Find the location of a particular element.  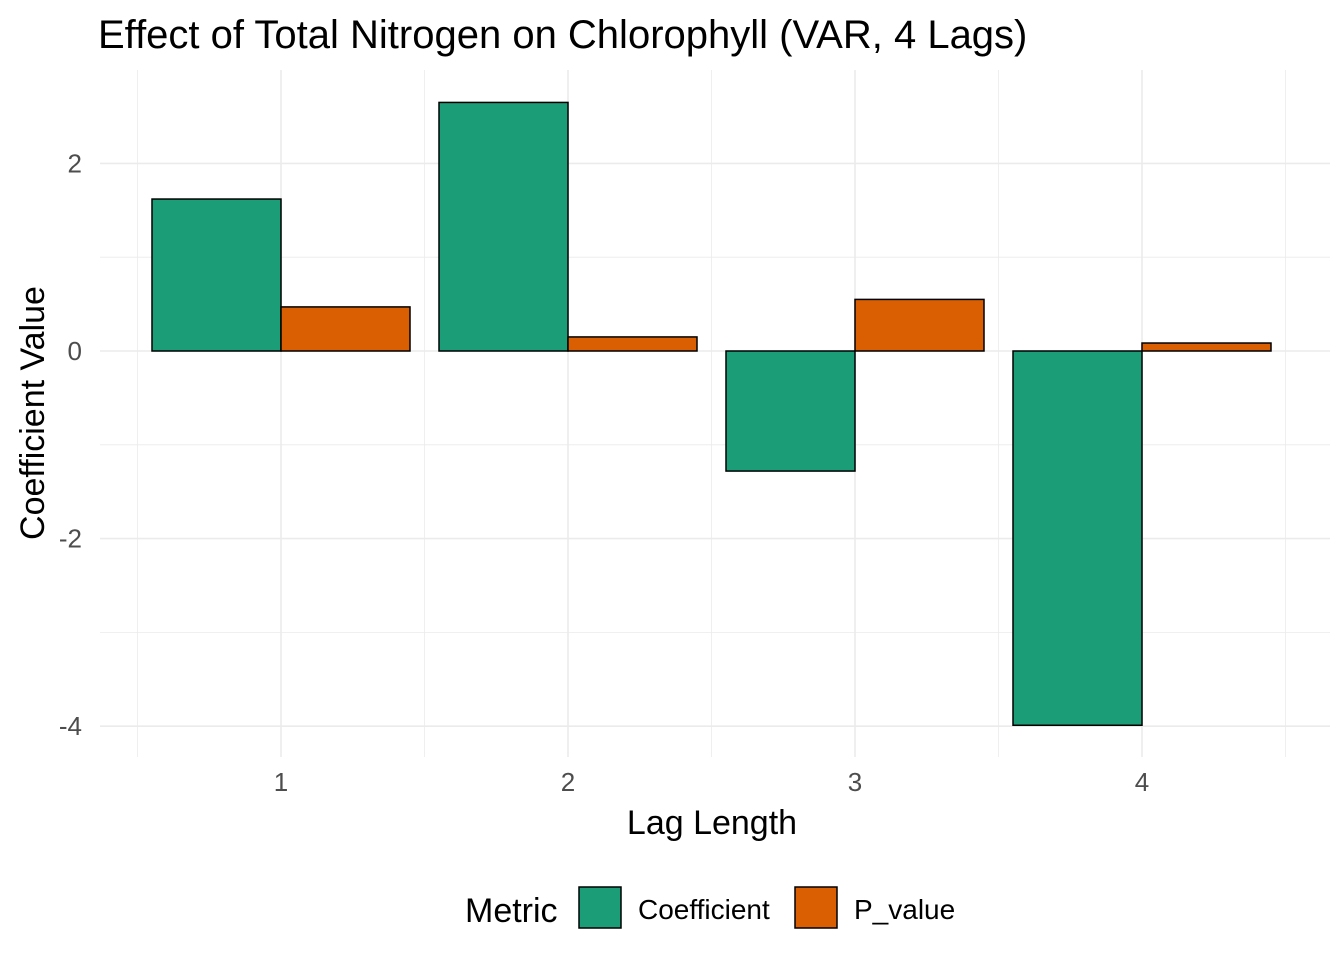

y-tick-label: -2 is located at coordinates (70, 539).